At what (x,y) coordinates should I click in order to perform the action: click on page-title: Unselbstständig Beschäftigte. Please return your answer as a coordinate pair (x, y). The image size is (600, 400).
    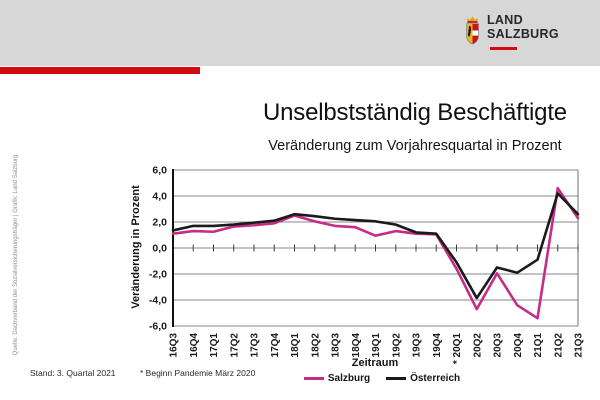
    Looking at the image, I should click on (415, 112).